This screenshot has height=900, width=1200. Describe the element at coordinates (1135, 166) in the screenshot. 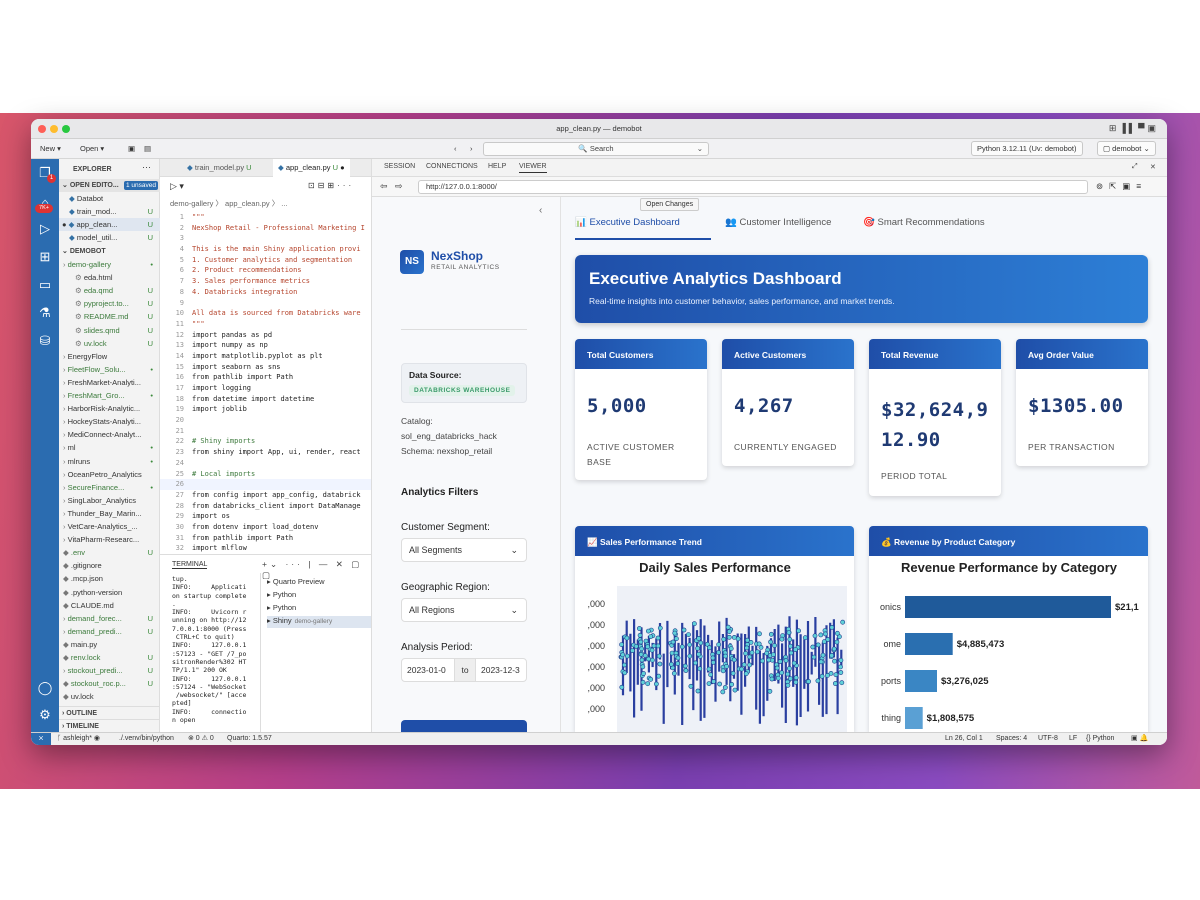

I see `maximize-panel-icon: ⤢` at that location.